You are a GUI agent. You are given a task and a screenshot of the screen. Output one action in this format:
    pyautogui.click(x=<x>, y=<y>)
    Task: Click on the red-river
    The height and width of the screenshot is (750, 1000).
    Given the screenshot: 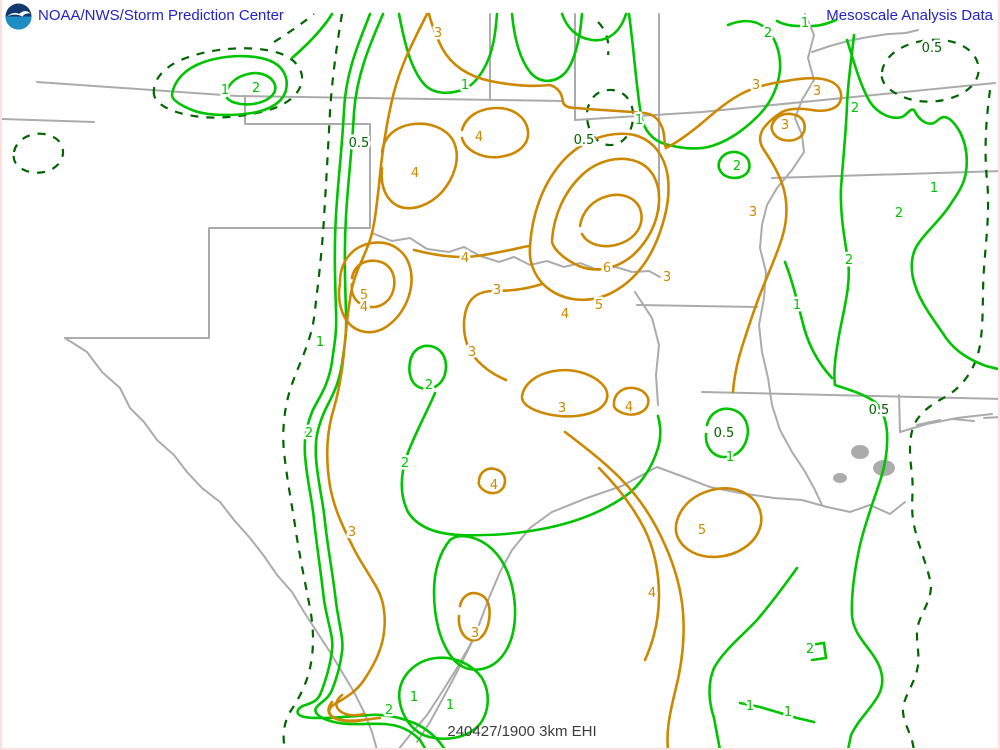 What is the action you would take?
    pyautogui.click(x=516, y=255)
    